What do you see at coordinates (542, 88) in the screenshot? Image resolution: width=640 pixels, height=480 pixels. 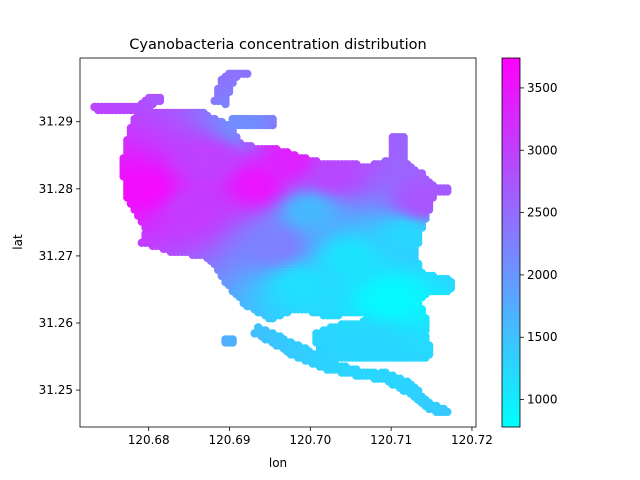 I see `colorbar-tick-label: 3500` at bounding box center [542, 88].